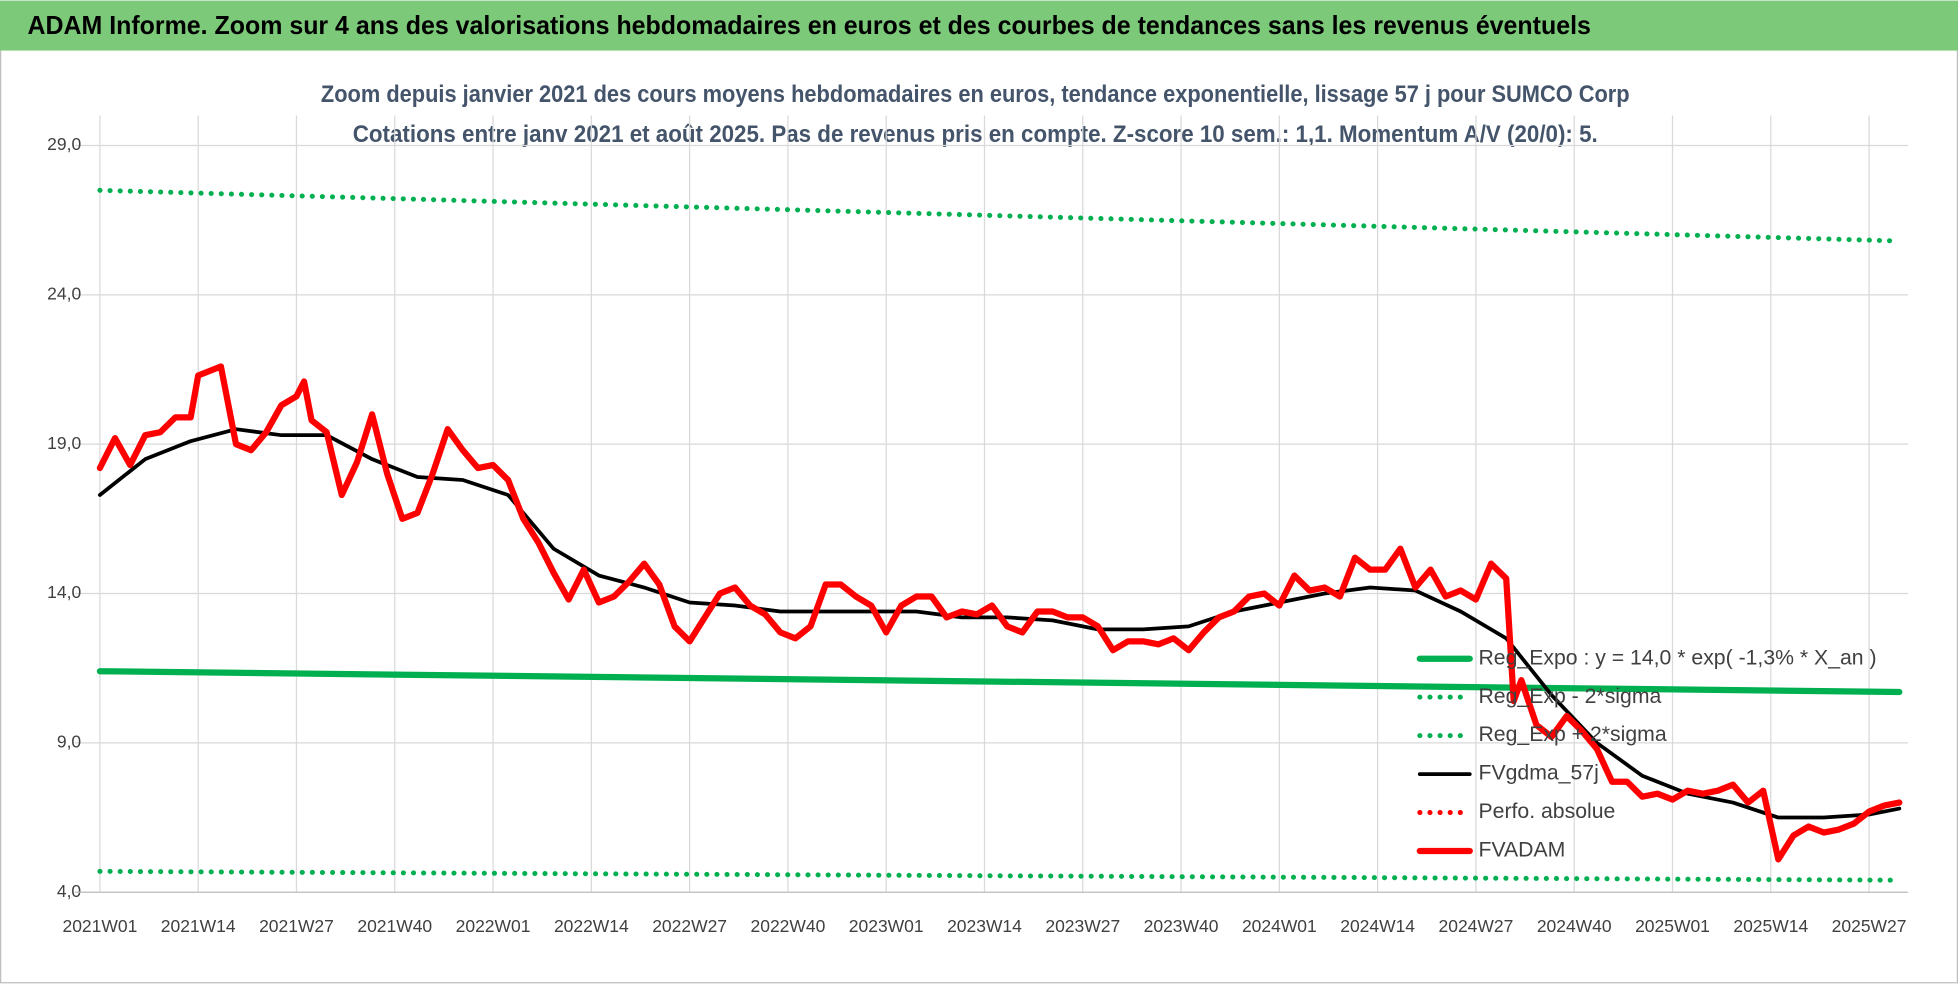 The image size is (1958, 984). I want to click on y-tick-label: 19,0, so click(64, 443).